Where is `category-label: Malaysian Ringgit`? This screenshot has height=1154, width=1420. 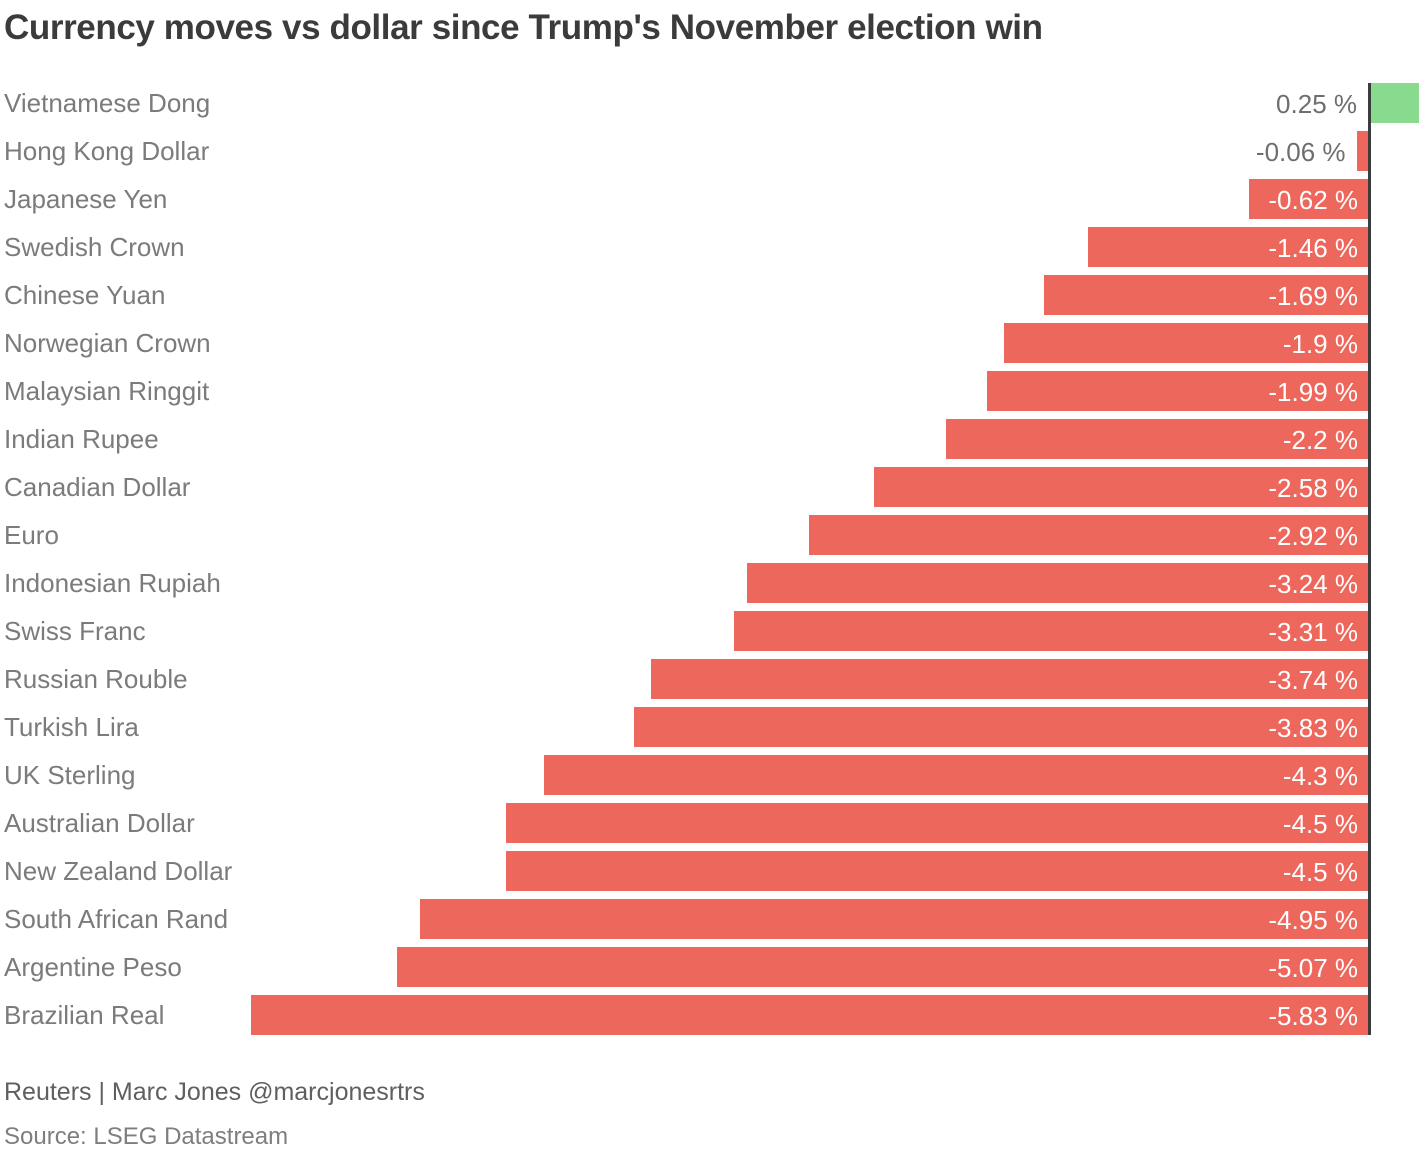 category-label: Malaysian Ringgit is located at coordinates (107, 391).